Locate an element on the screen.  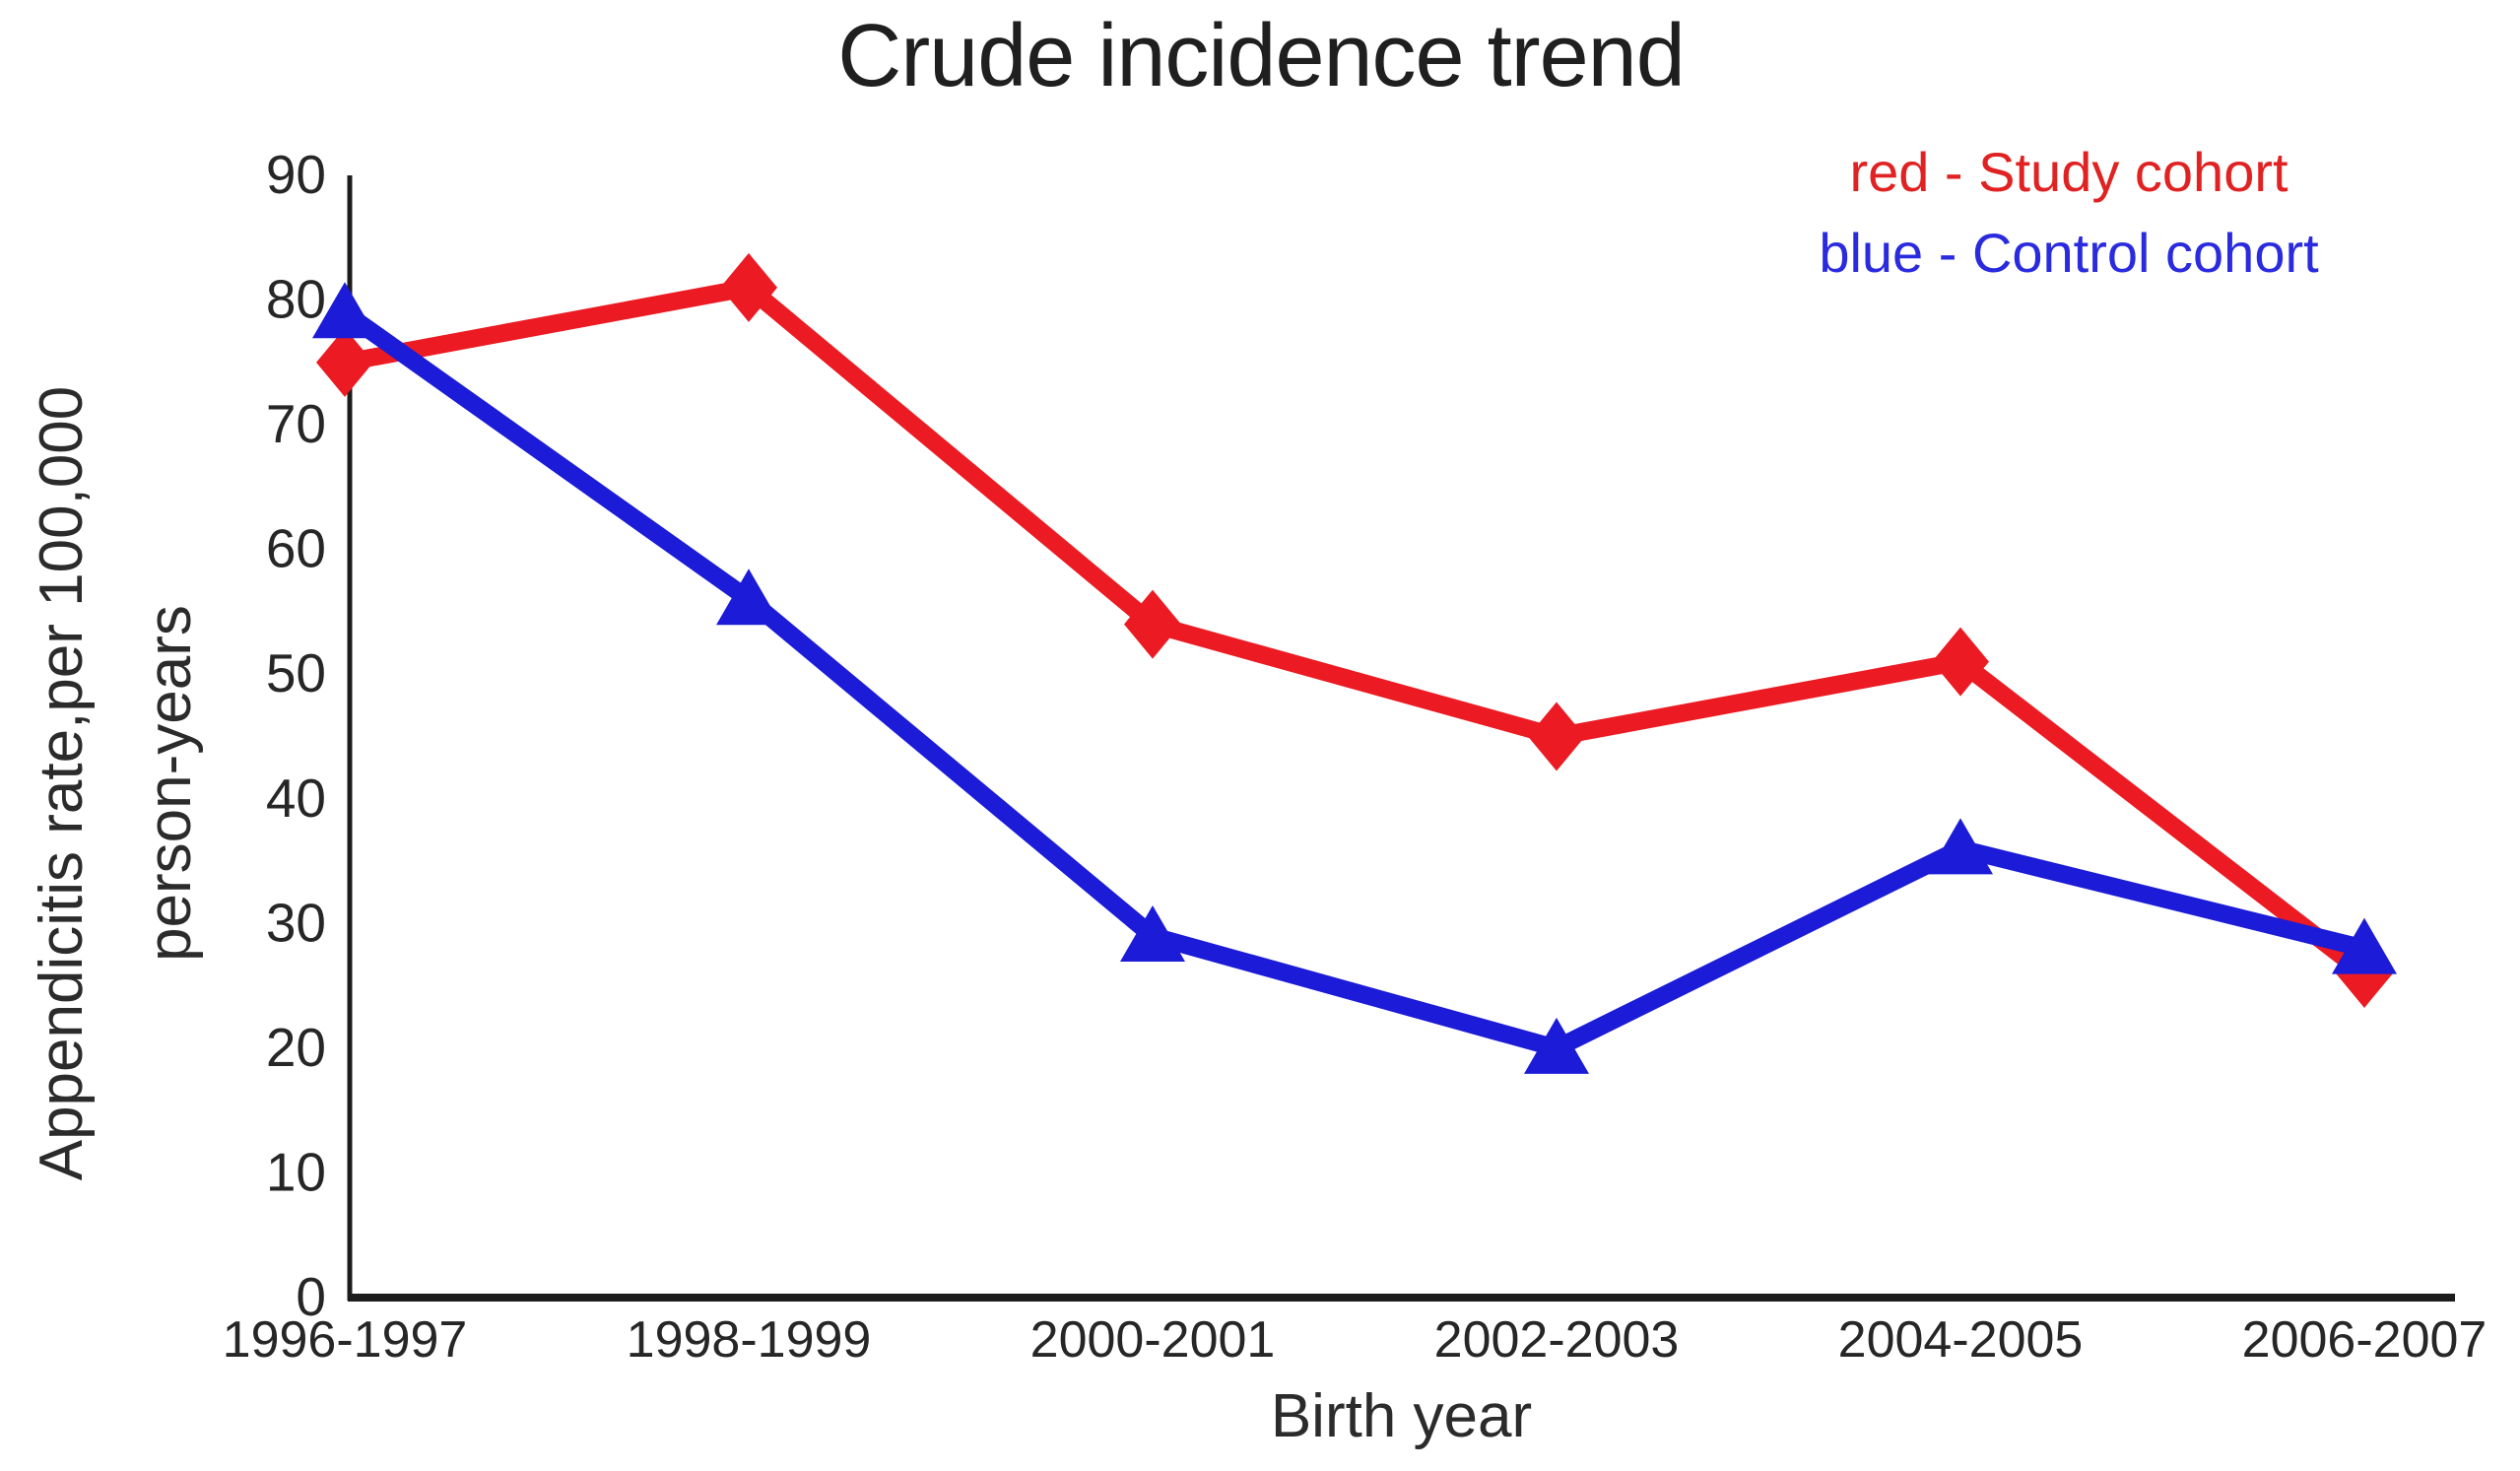
y-tick-label: 50 is located at coordinates (296, 673).